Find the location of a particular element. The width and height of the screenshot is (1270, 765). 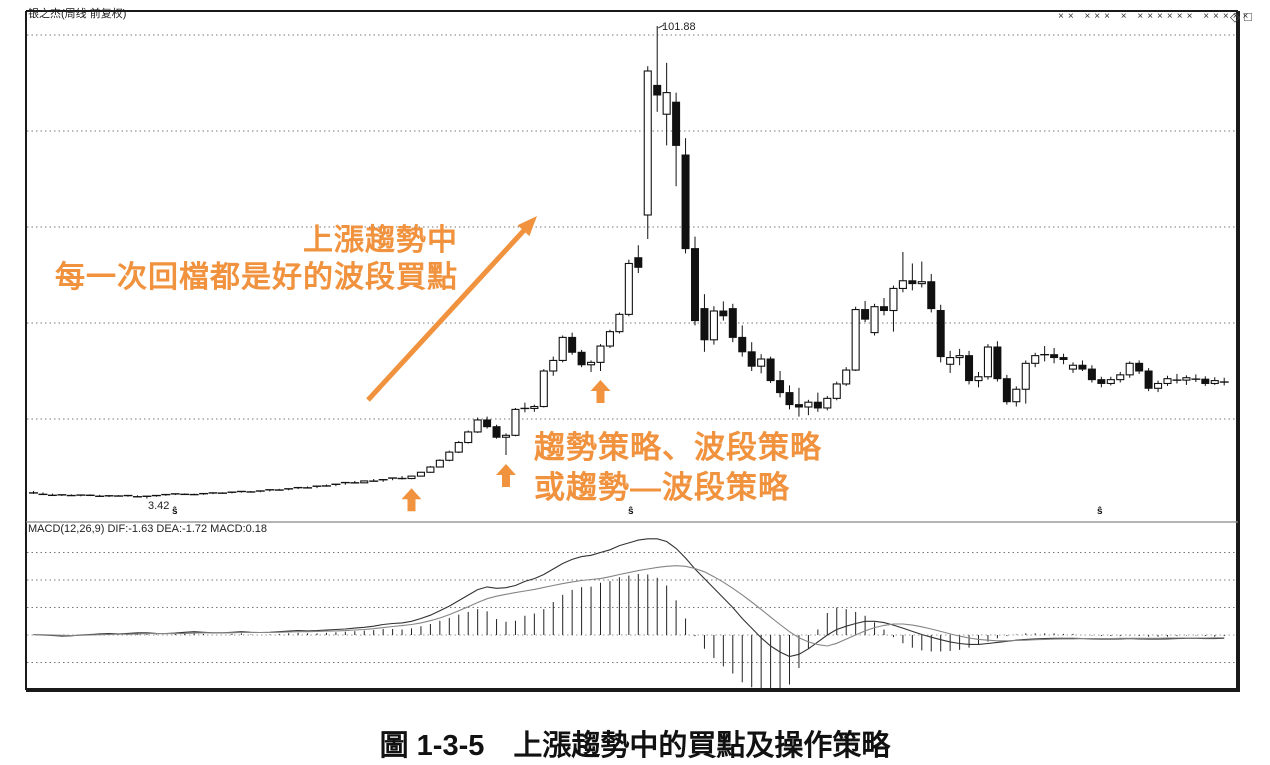

trend-arrow-line is located at coordinates (448, 313).